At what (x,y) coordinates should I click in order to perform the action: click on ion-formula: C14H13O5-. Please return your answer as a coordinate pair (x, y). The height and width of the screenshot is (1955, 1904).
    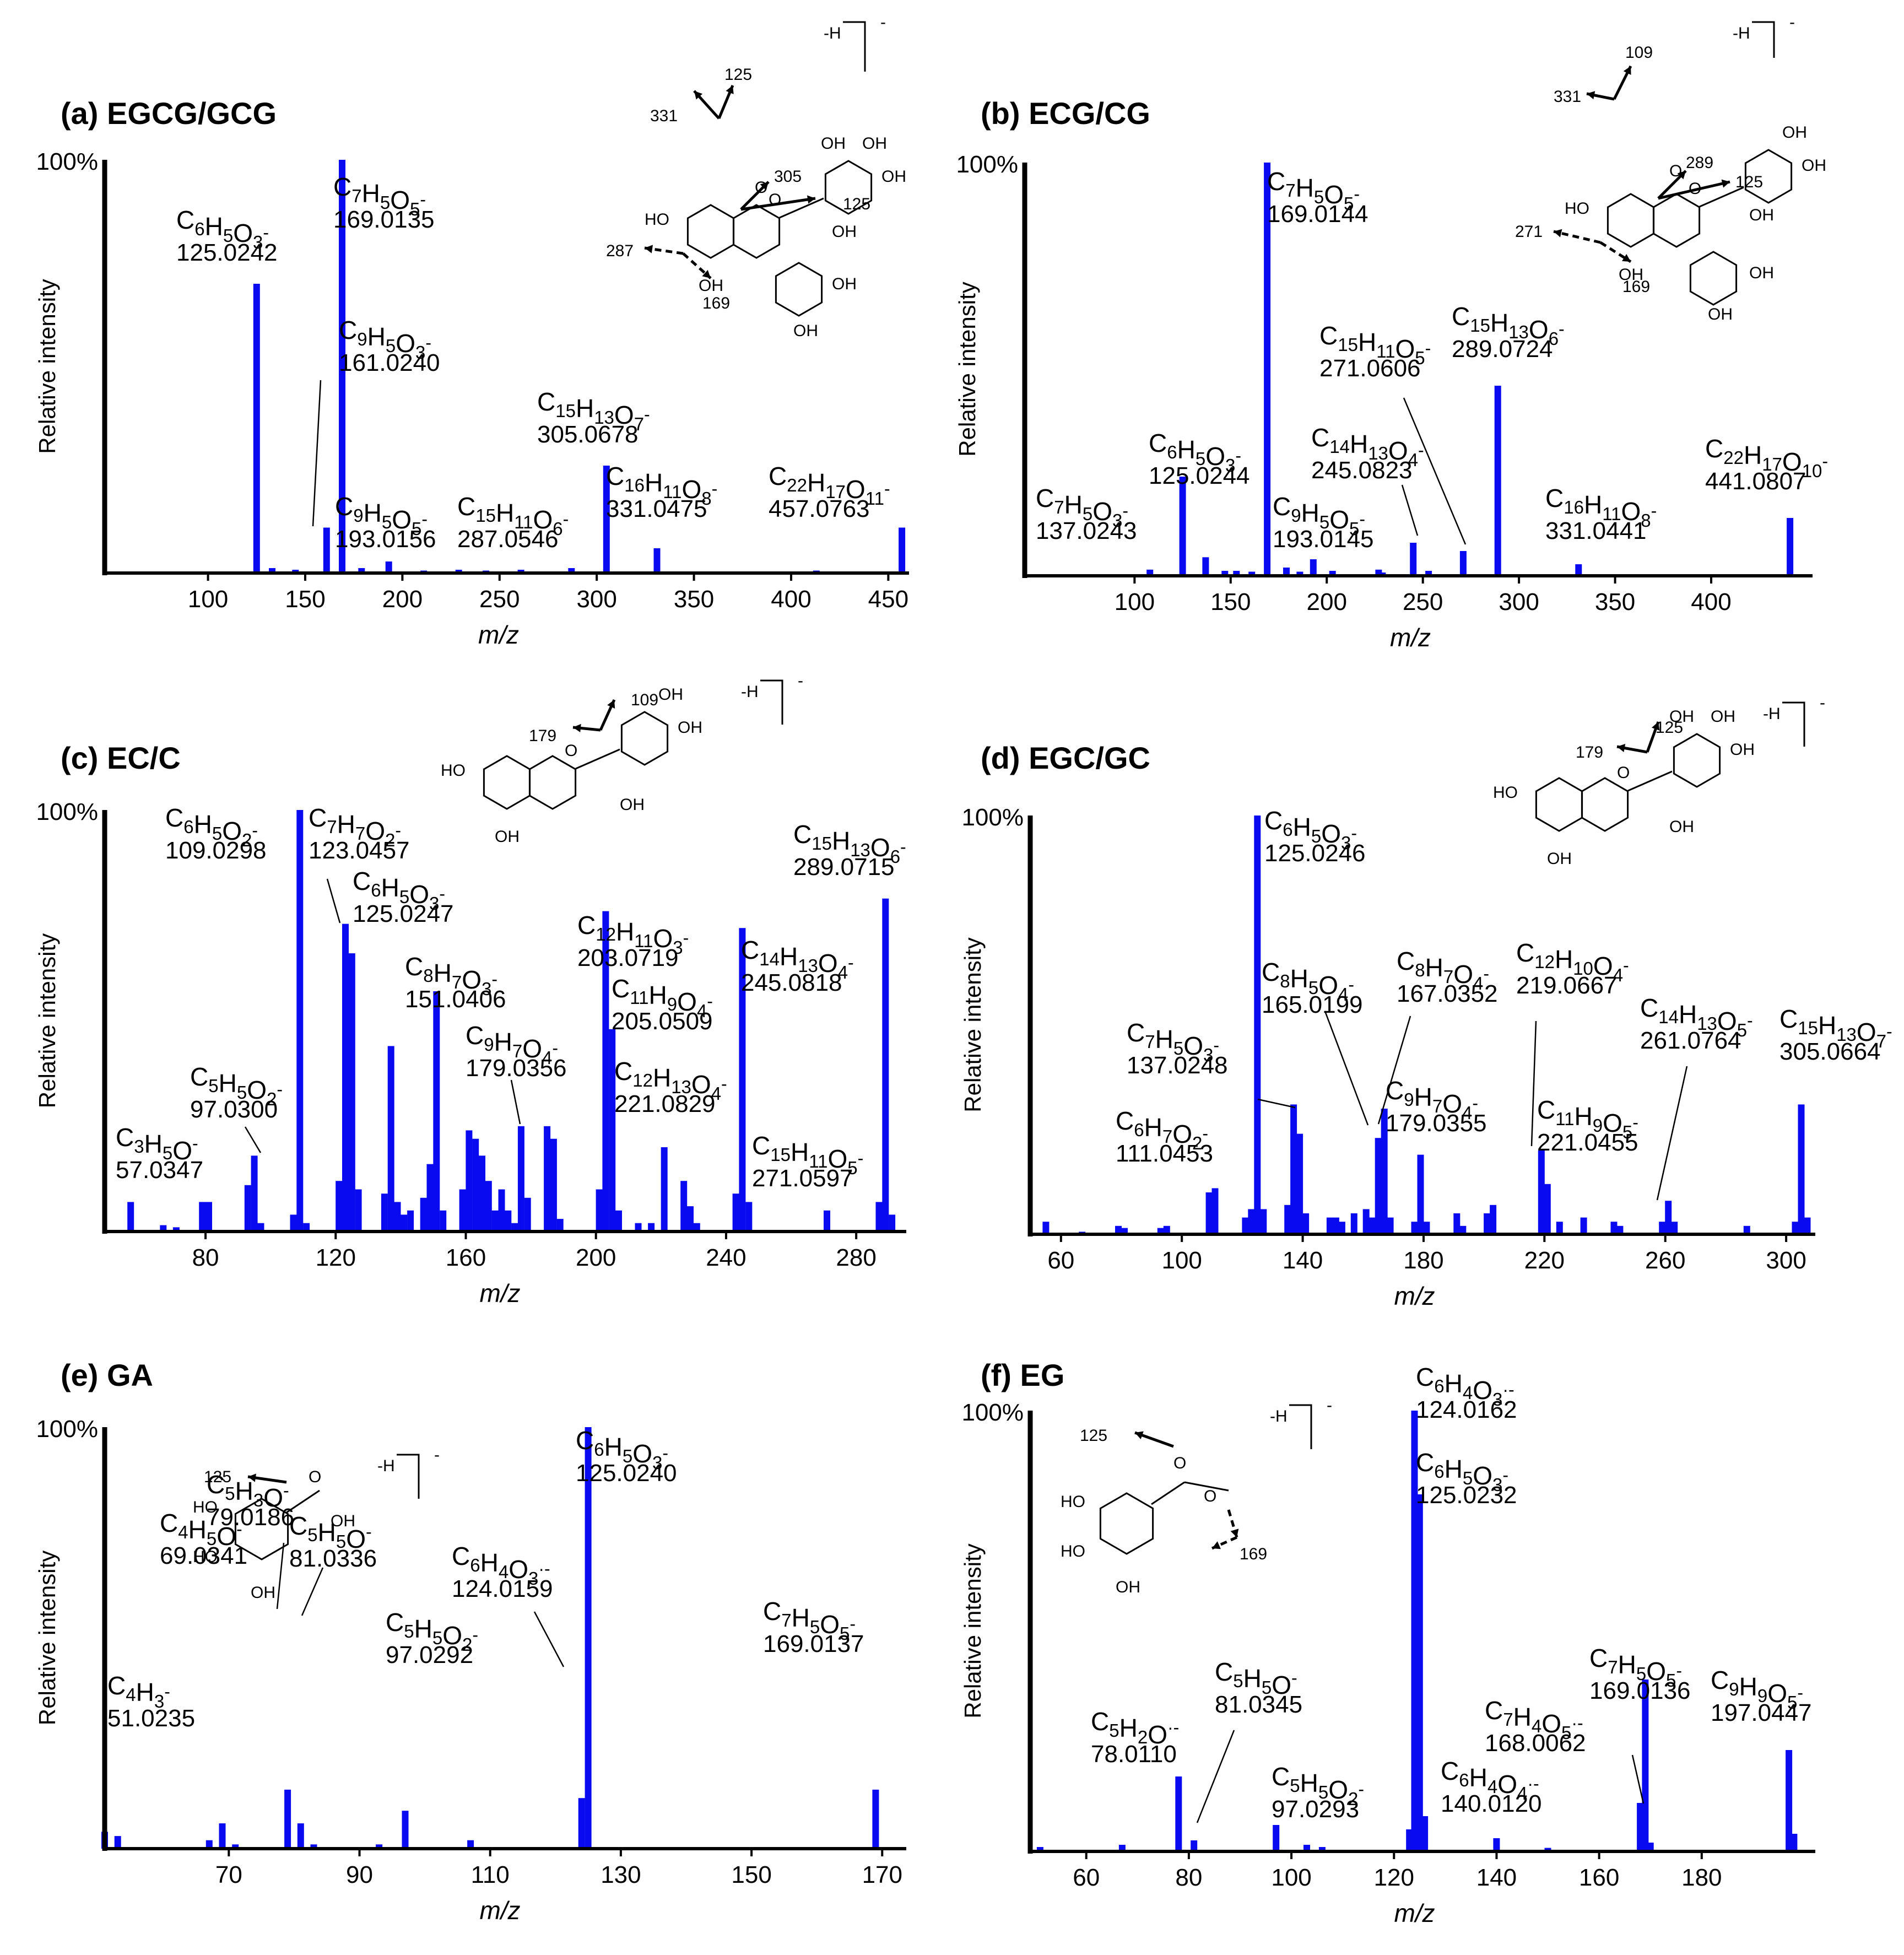
    Looking at the image, I should click on (1696, 1017).